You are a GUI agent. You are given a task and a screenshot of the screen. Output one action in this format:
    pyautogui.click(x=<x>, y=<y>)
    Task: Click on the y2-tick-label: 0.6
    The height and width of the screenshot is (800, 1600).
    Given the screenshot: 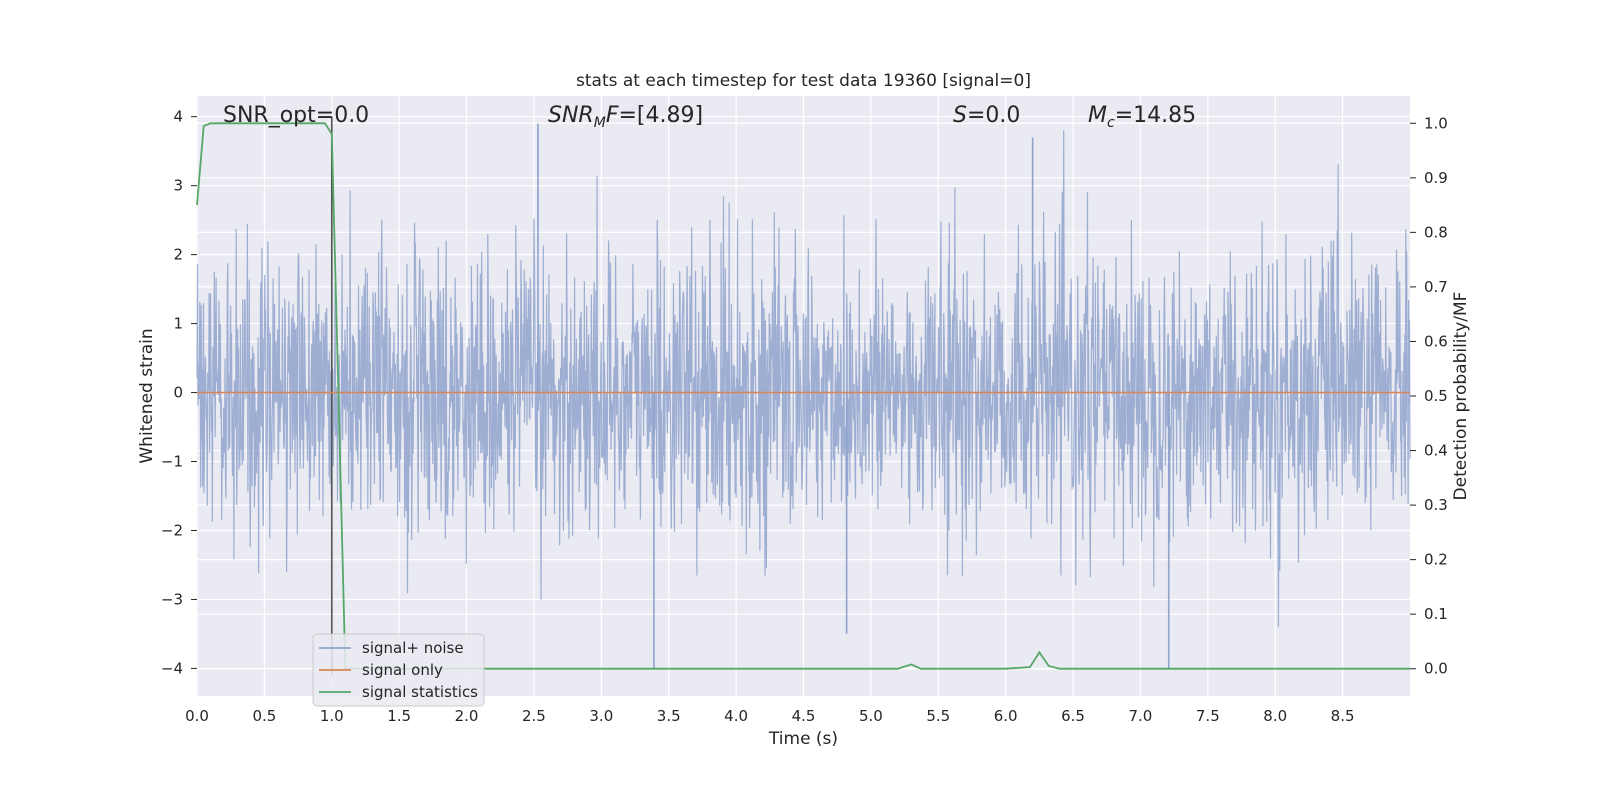 What is the action you would take?
    pyautogui.click(x=1436, y=341)
    